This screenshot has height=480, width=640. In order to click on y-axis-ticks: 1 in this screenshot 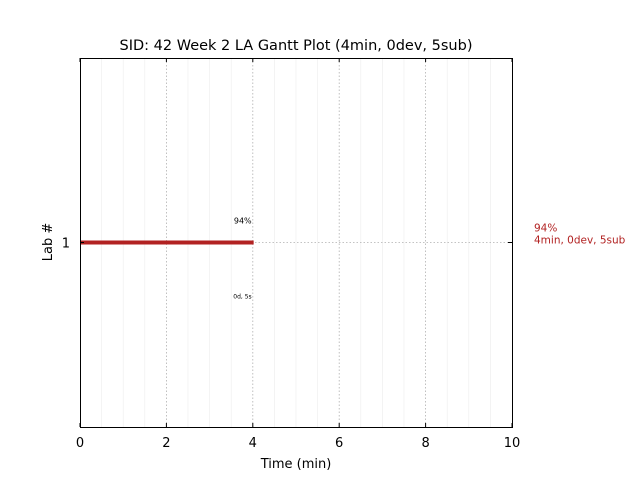, I will do `click(287, 244)`.